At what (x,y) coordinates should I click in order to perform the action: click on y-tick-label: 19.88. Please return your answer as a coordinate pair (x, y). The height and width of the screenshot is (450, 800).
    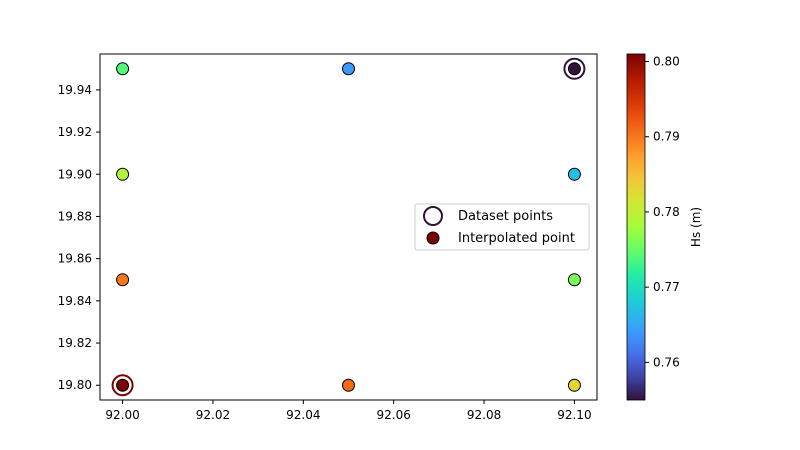
    Looking at the image, I should click on (75, 216).